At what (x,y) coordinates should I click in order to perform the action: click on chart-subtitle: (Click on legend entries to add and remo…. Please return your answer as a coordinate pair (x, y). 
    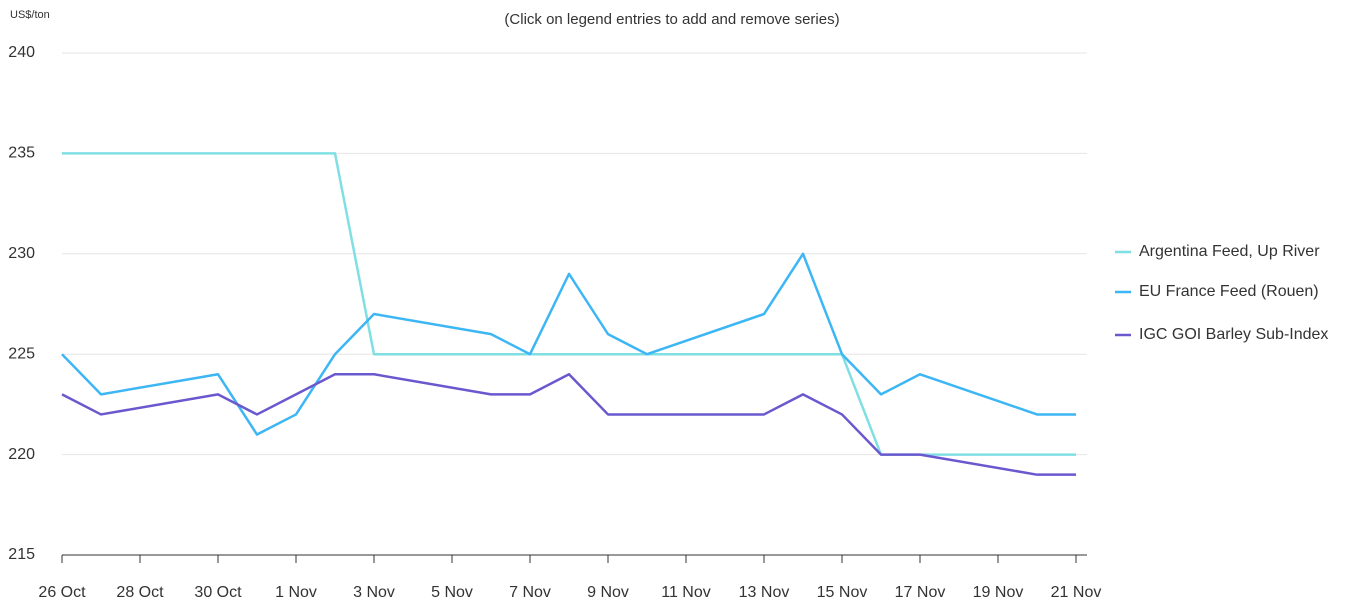
    Looking at the image, I should click on (671, 19).